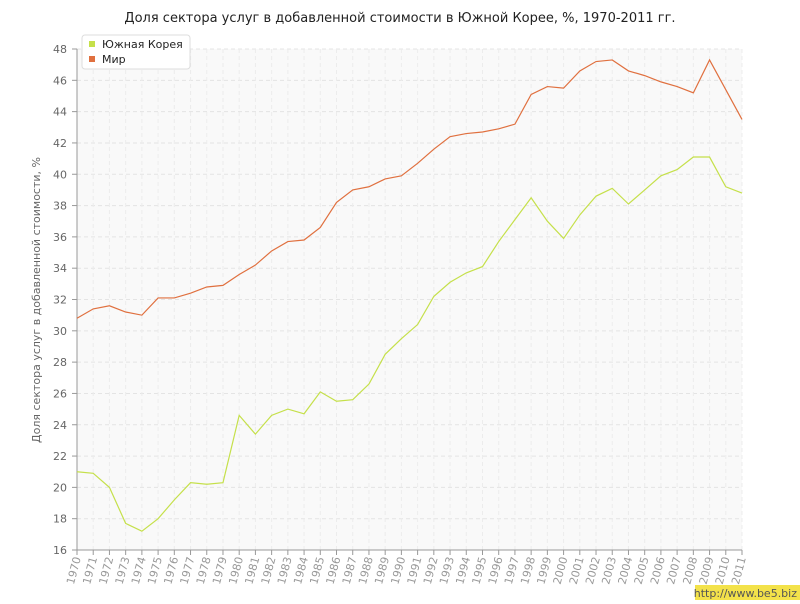  Describe the element at coordinates (142, 44) in the screenshot. I see `legend-label: Южная Корея` at that location.